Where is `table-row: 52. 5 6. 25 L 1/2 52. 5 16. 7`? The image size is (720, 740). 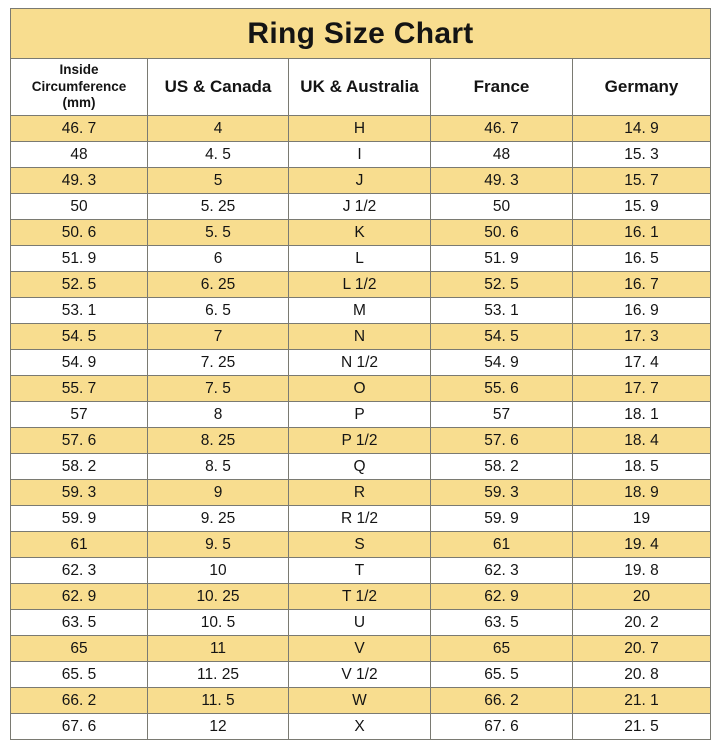
table-row: 52. 5 6. 25 L 1/2 52. 5 16. 7 is located at coordinates (361, 284).